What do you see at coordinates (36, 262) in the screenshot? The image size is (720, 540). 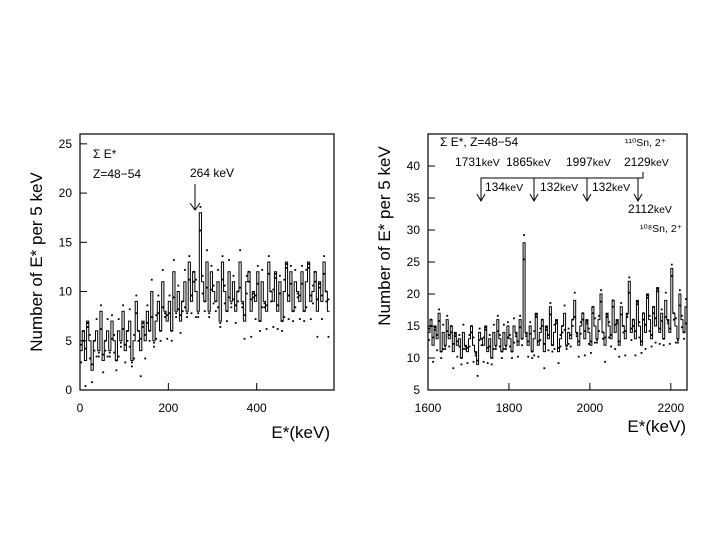 I see `left-y-axis-title: Number of E* per 5 keV` at bounding box center [36, 262].